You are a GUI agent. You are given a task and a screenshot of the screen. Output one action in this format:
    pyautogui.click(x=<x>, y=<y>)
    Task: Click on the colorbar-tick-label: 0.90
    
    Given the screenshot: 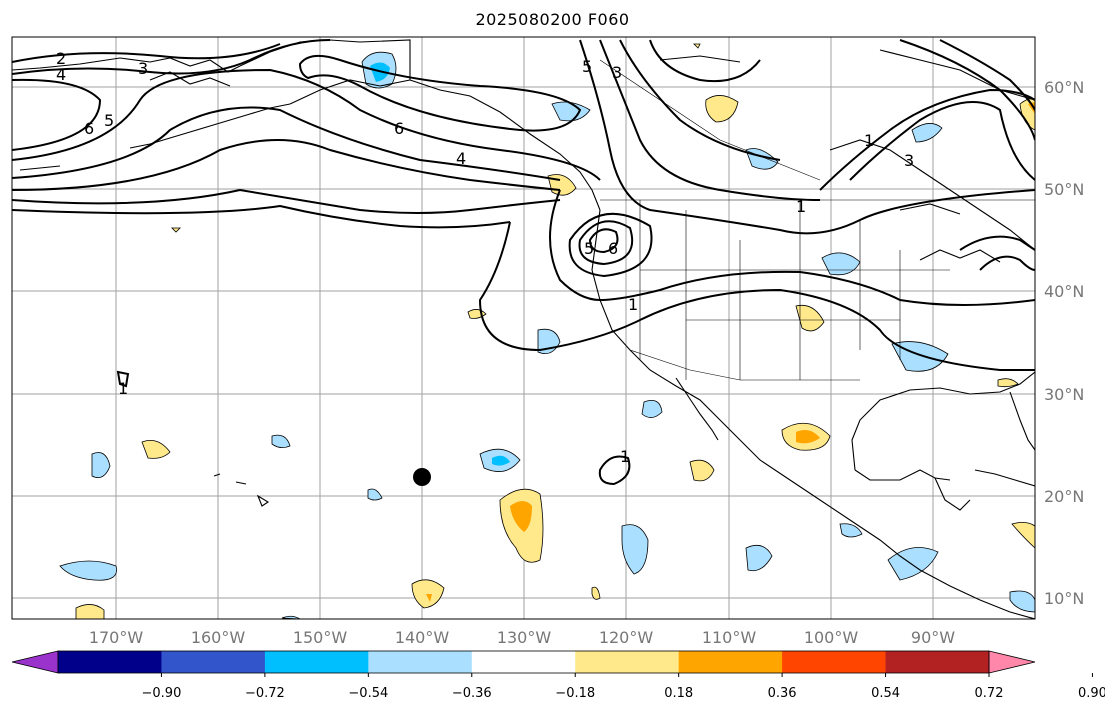 What is the action you would take?
    pyautogui.click(x=1091, y=693)
    